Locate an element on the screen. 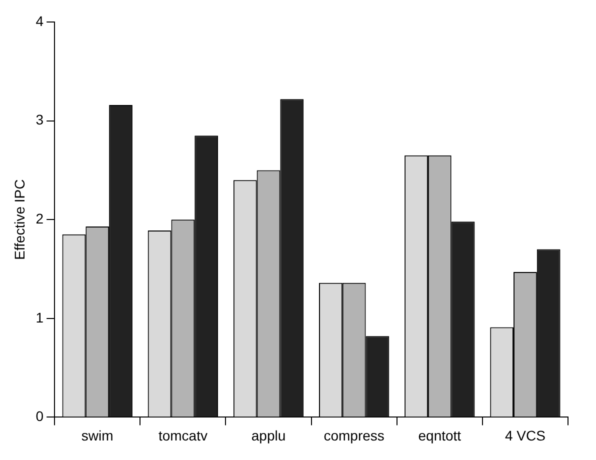  x-tick-label: swim is located at coordinates (97, 435).